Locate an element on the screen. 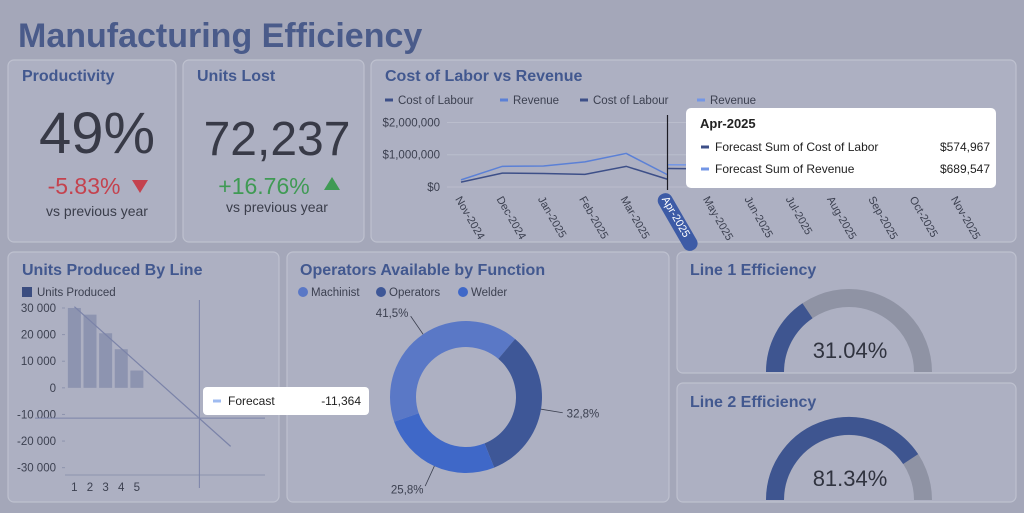  x-tick-label: 3 is located at coordinates (105, 488).